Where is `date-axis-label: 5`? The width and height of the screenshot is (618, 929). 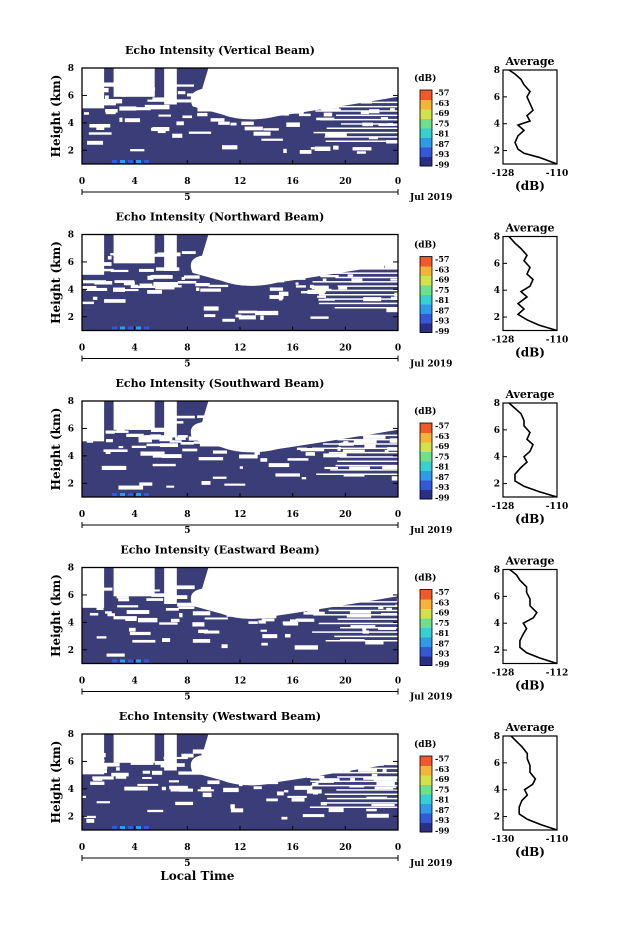 date-axis-label: 5 is located at coordinates (187, 365).